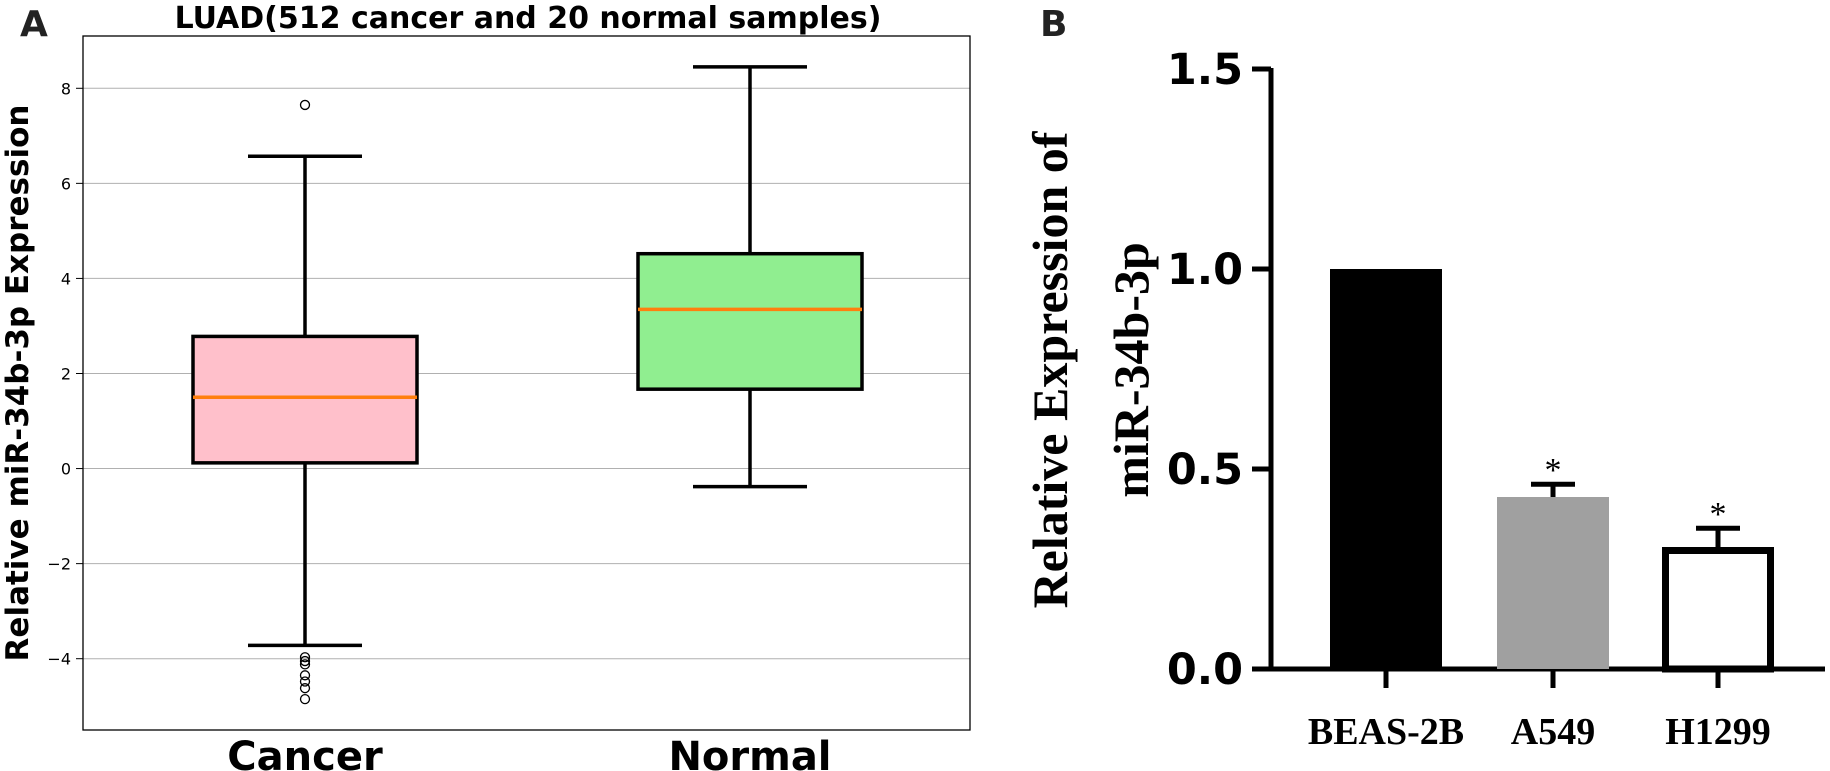 The height and width of the screenshot is (771, 1830). What do you see at coordinates (66, 183) in the screenshot?
I see `y-tick-label: 6` at bounding box center [66, 183].